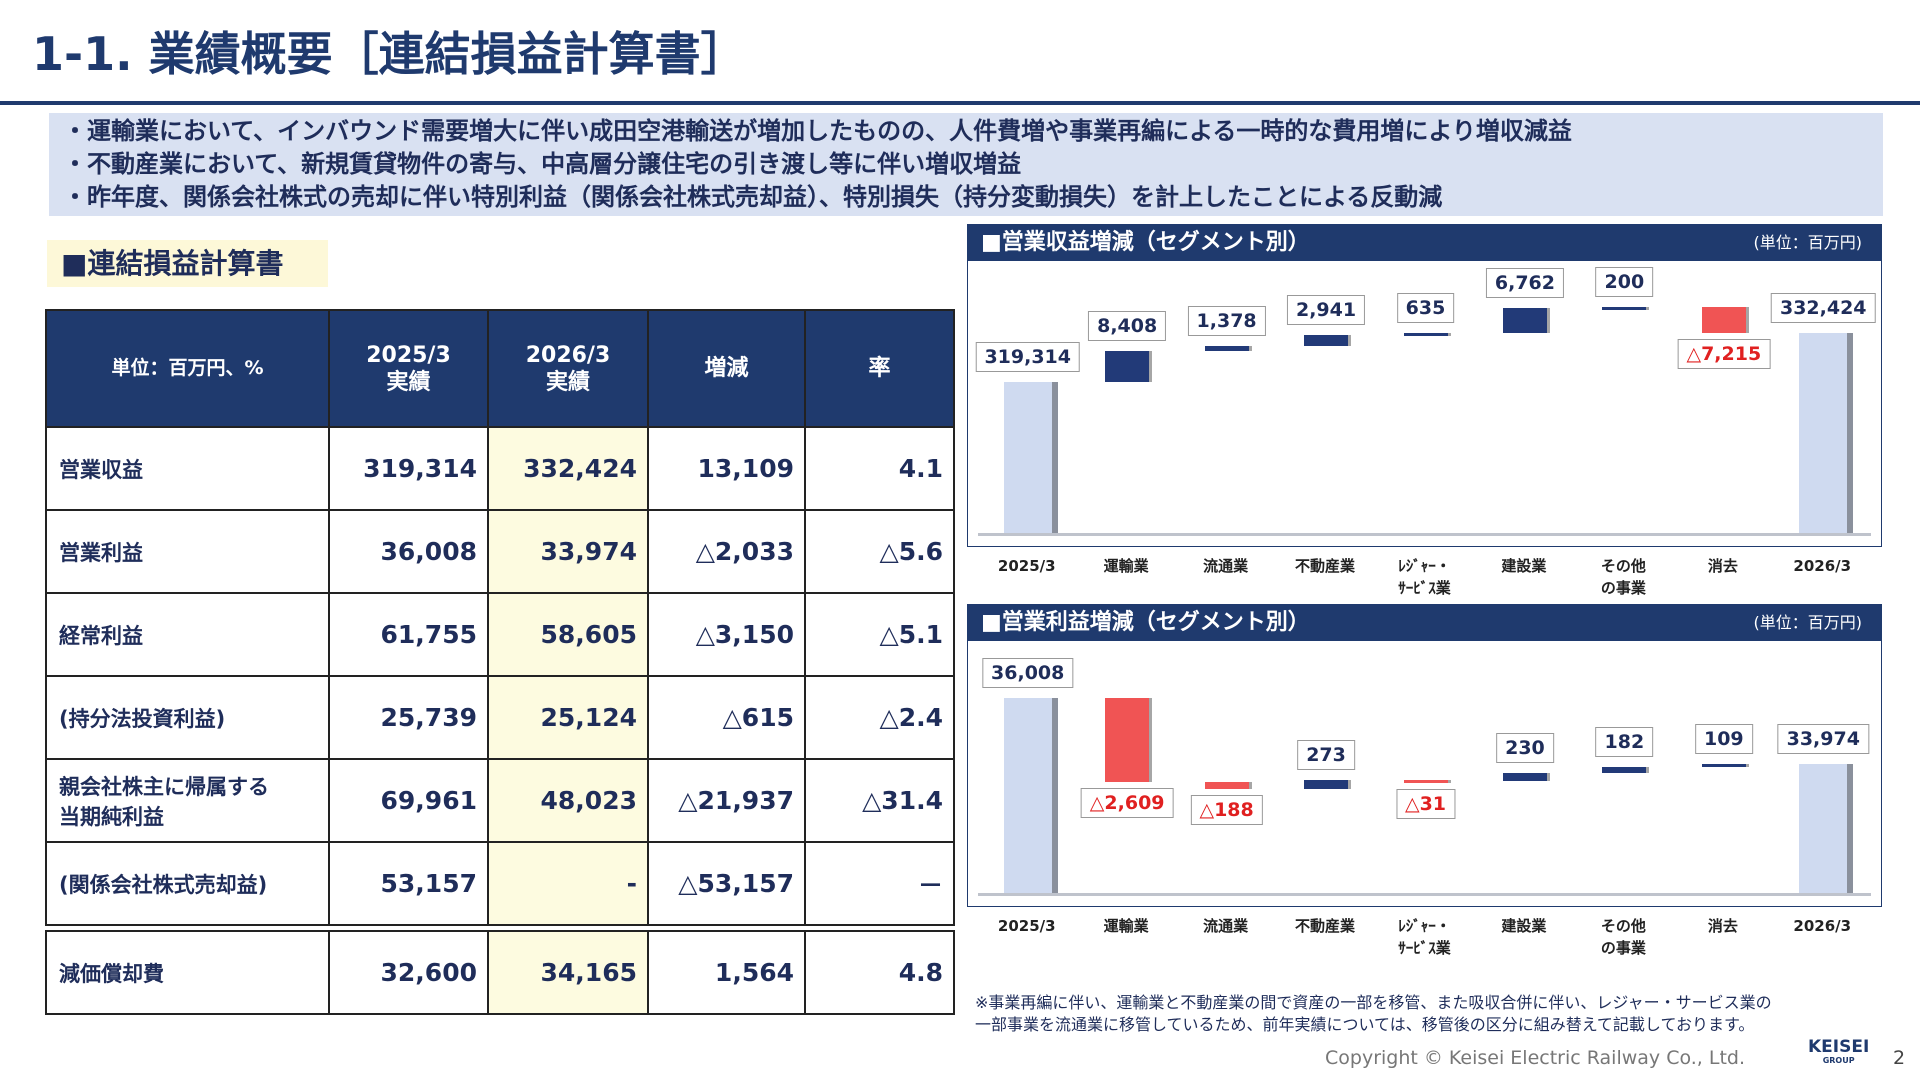 The height and width of the screenshot is (1080, 1920). I want to click on page-number: 2, so click(1899, 1058).